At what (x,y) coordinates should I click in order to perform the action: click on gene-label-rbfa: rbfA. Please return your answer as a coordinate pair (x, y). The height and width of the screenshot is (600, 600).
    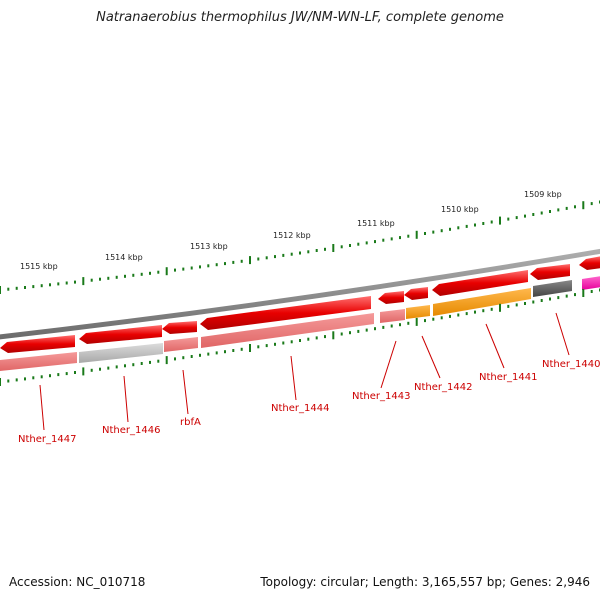
    Looking at the image, I should click on (190, 422).